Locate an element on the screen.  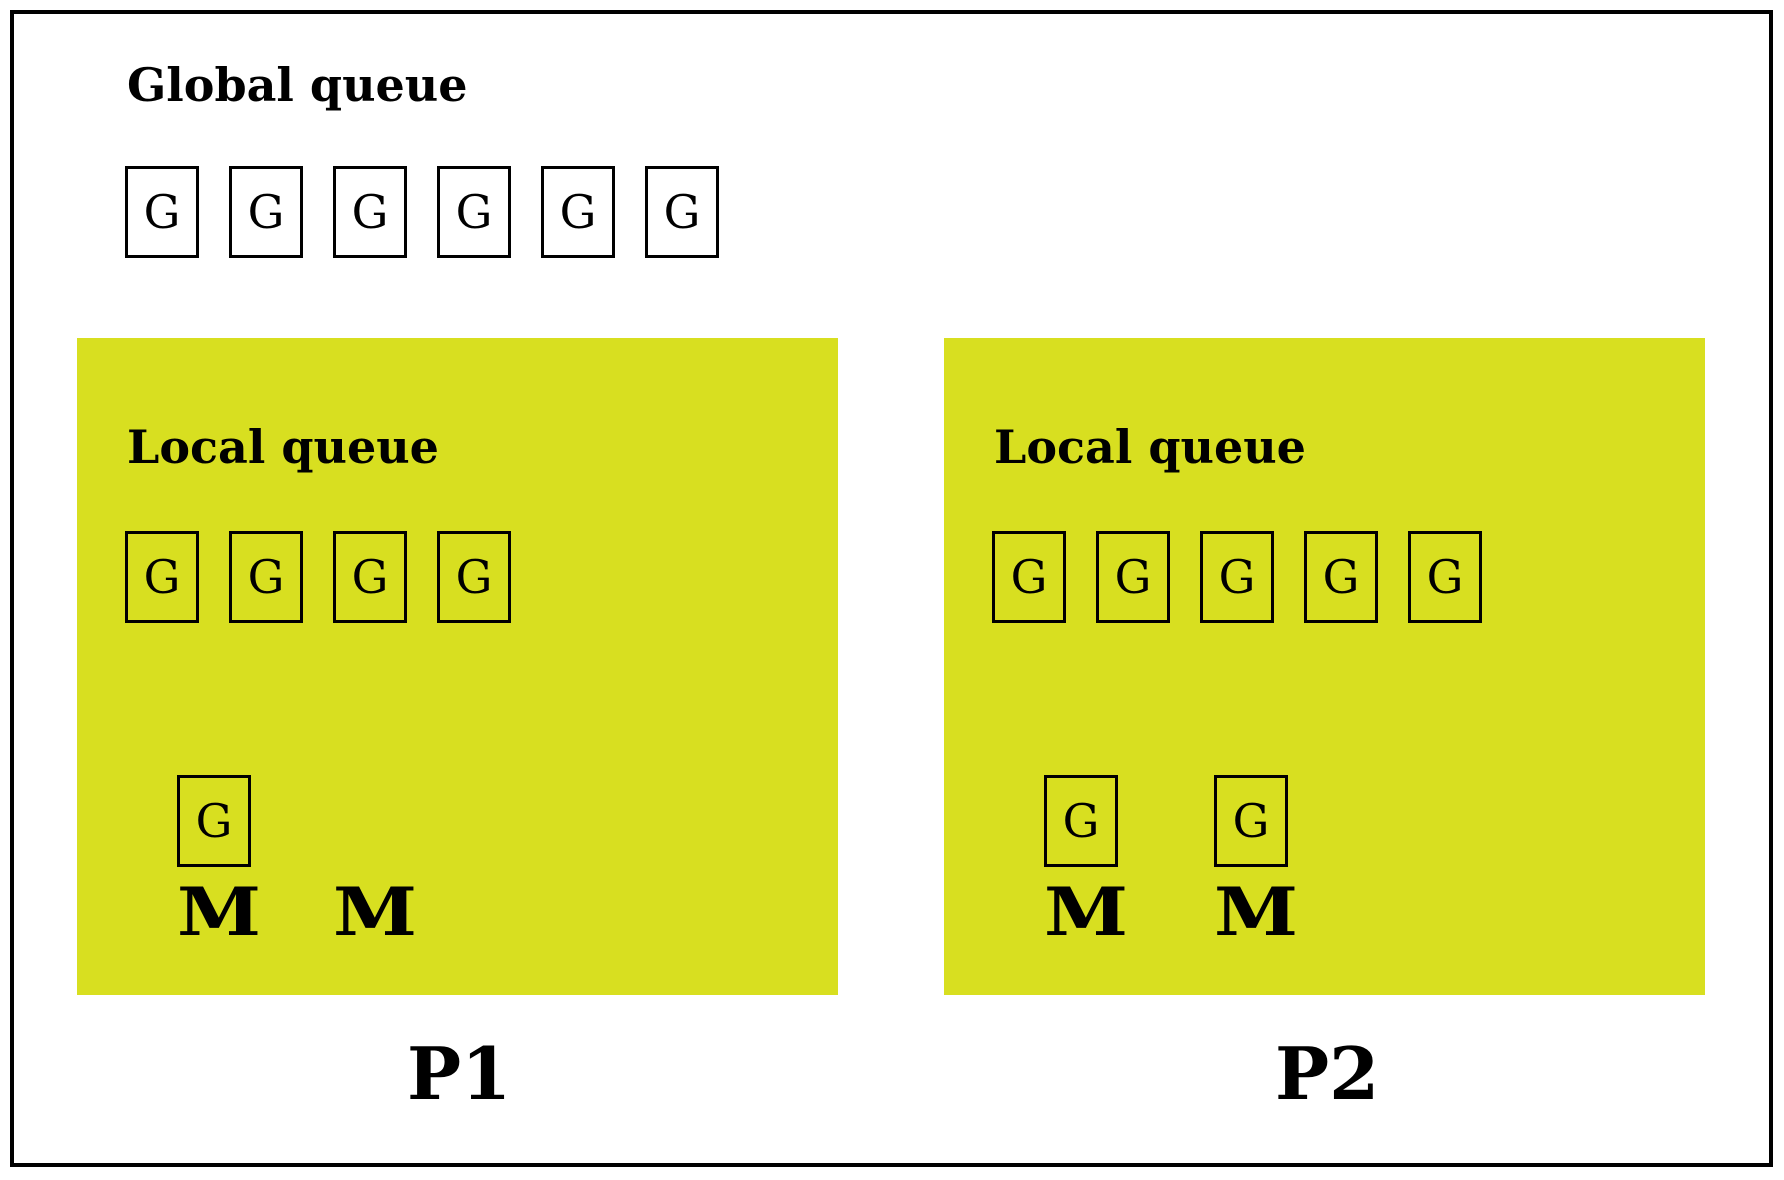
processor-label-p1: P1 is located at coordinates (459, 1074).